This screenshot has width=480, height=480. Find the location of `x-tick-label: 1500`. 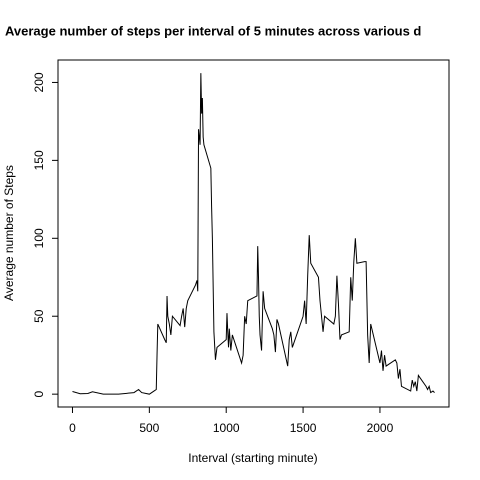

x-tick-label: 1500 is located at coordinates (303, 428).